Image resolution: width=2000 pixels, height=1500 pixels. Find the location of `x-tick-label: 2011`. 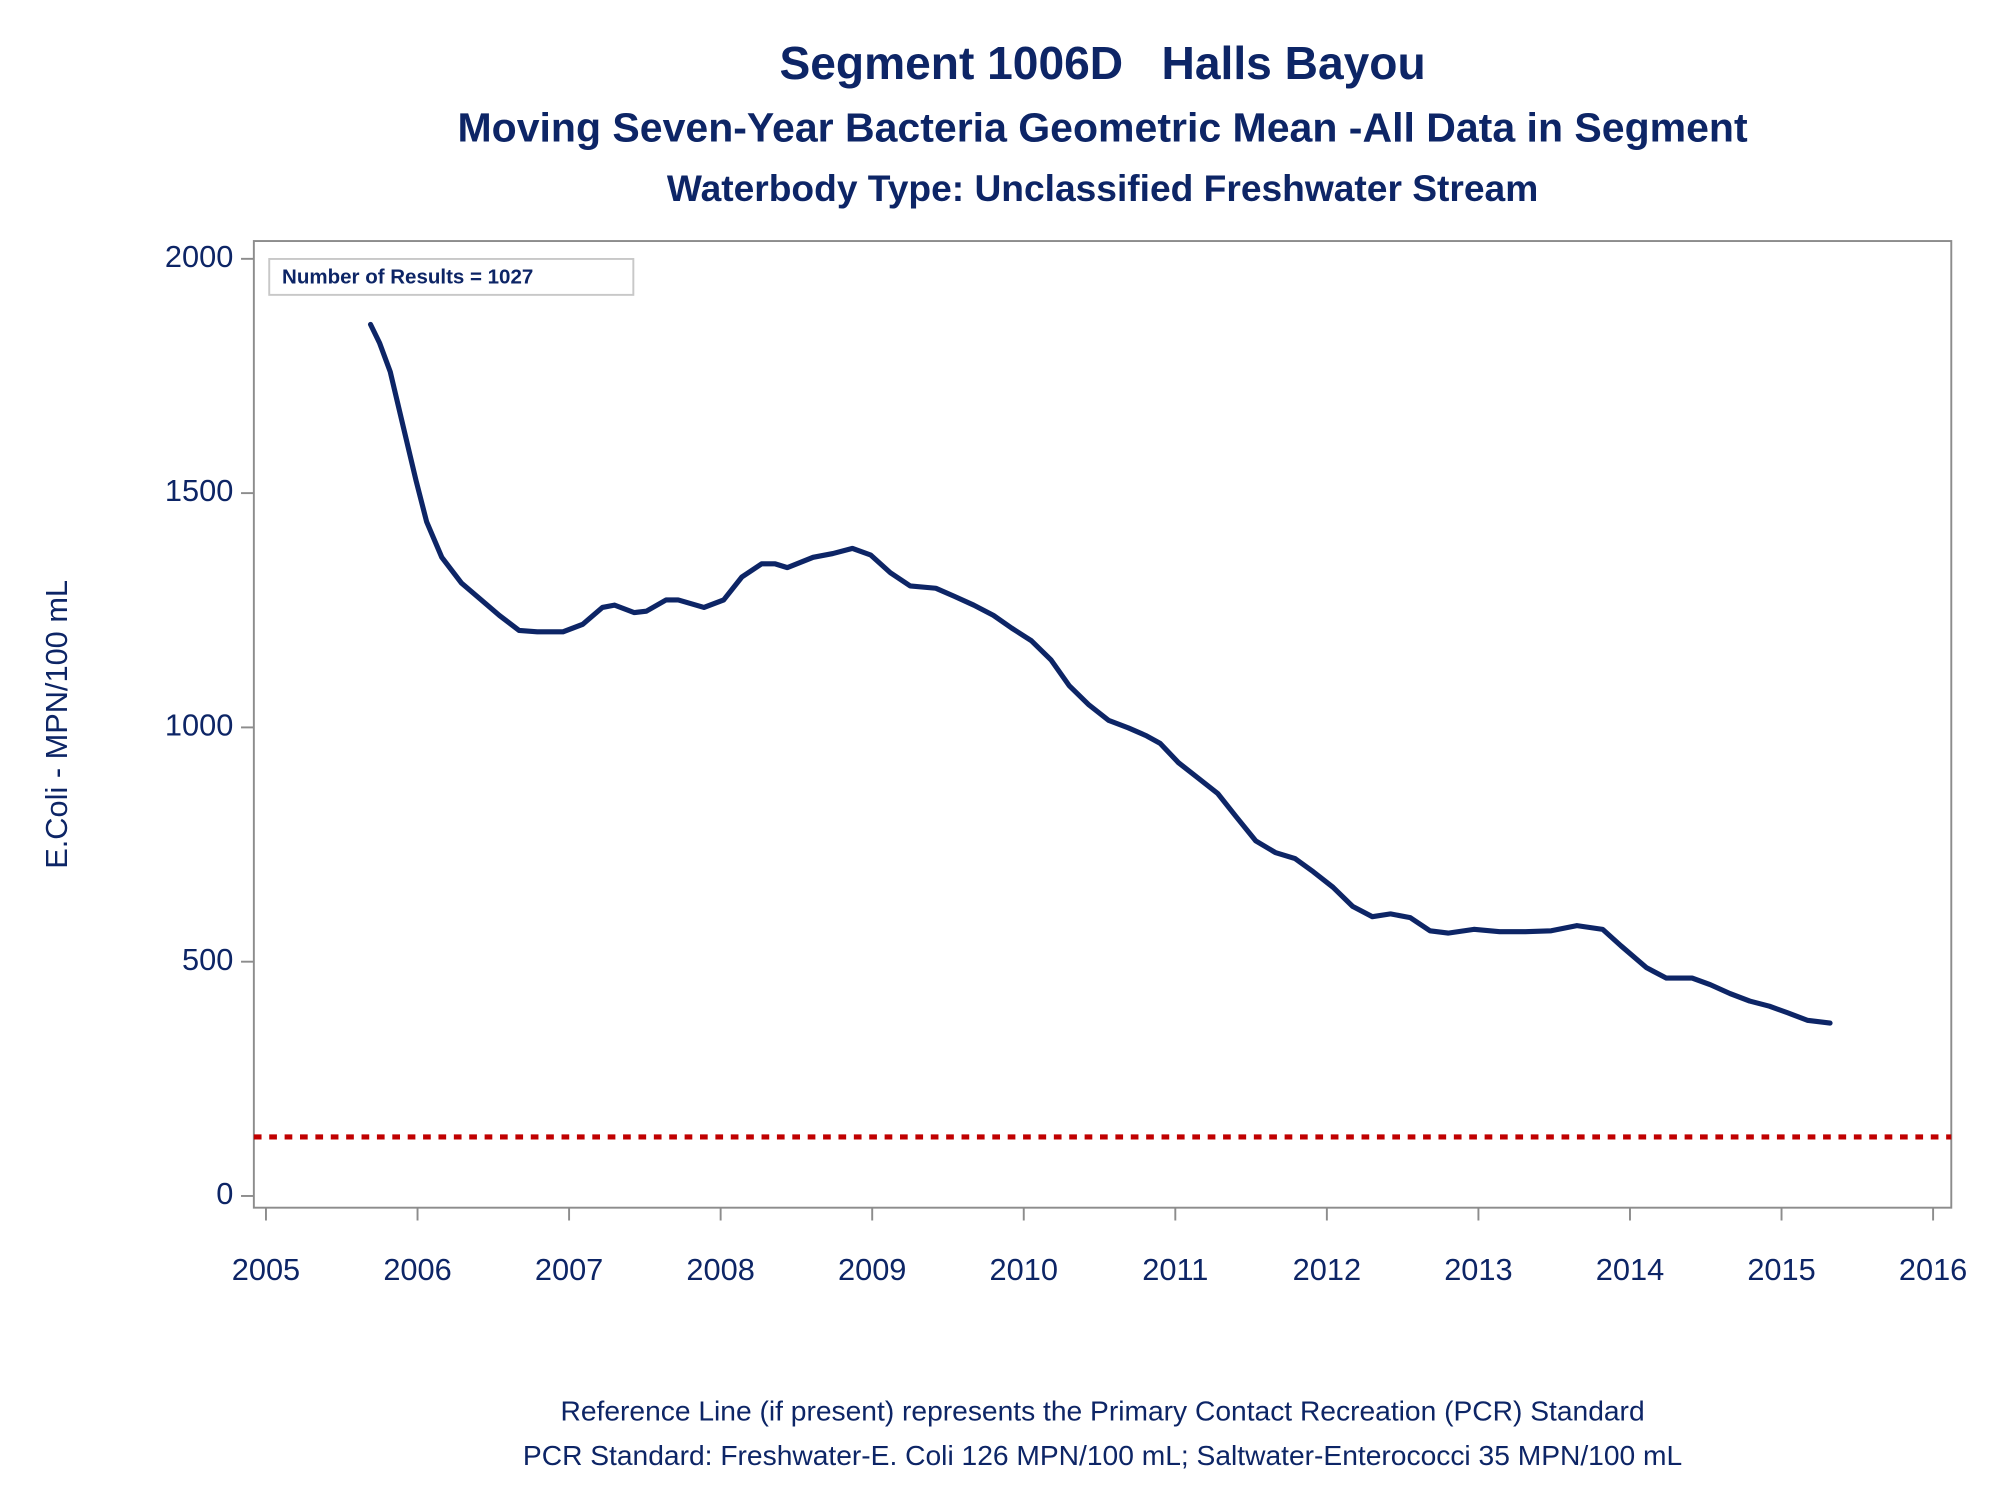

x-tick-label: 2011 is located at coordinates (1175, 1269).